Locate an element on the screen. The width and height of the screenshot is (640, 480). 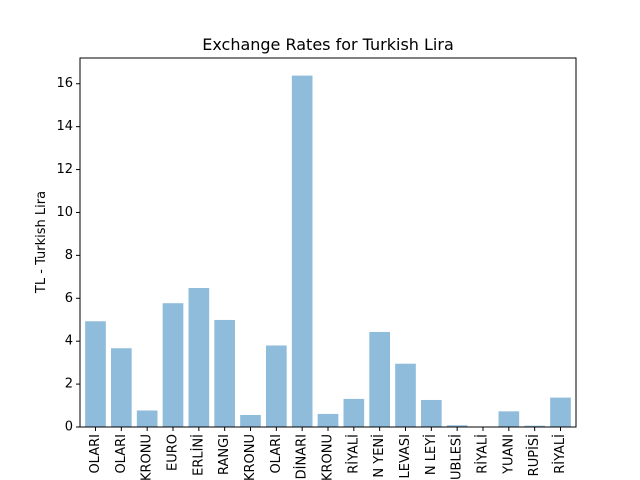
y-tick-label: 10 is located at coordinates (64, 212).